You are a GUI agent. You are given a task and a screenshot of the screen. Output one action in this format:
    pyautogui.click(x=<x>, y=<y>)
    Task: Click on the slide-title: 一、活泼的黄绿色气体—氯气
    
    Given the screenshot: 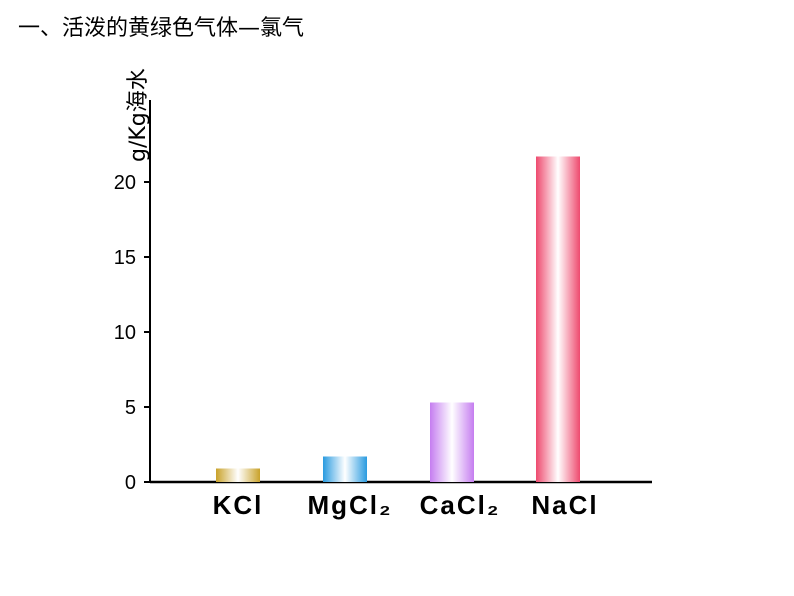 What is the action you would take?
    pyautogui.click(x=161, y=28)
    